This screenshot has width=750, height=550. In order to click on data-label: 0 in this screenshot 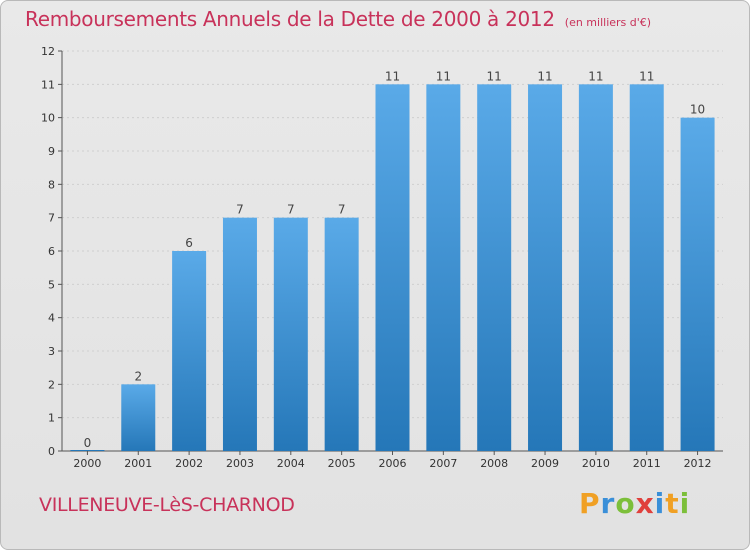, I will do `click(88, 443)`.